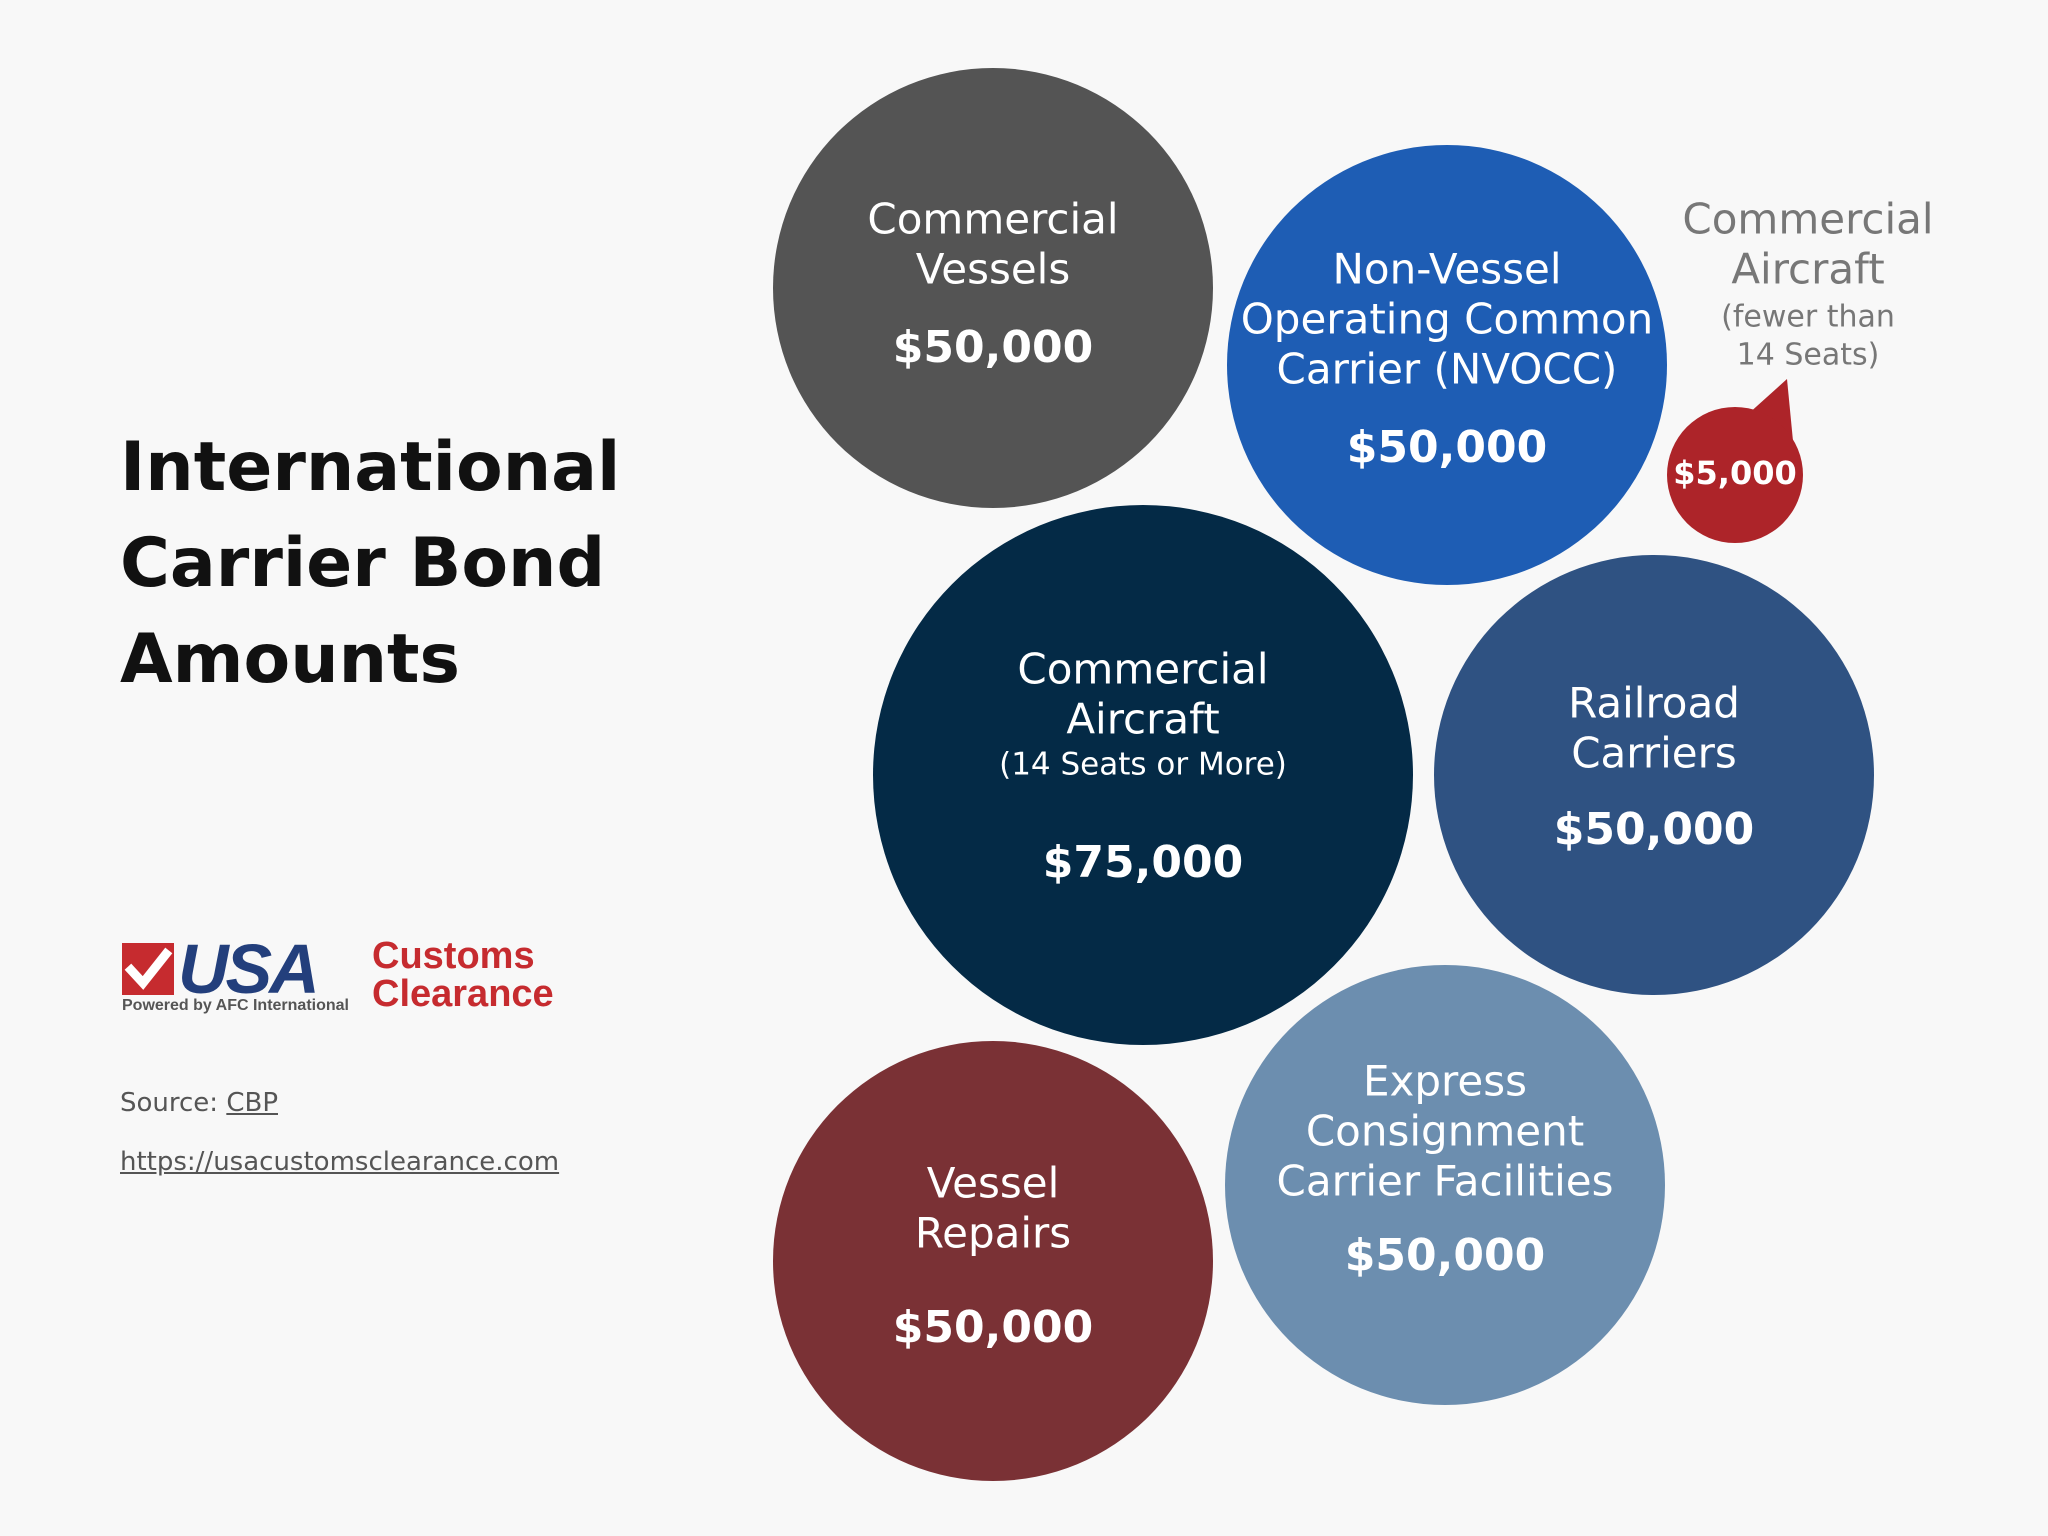 This screenshot has height=1536, width=2048. Describe the element at coordinates (1808, 355) in the screenshot. I see `bubble-sublabel: 14 Seats)` at that location.